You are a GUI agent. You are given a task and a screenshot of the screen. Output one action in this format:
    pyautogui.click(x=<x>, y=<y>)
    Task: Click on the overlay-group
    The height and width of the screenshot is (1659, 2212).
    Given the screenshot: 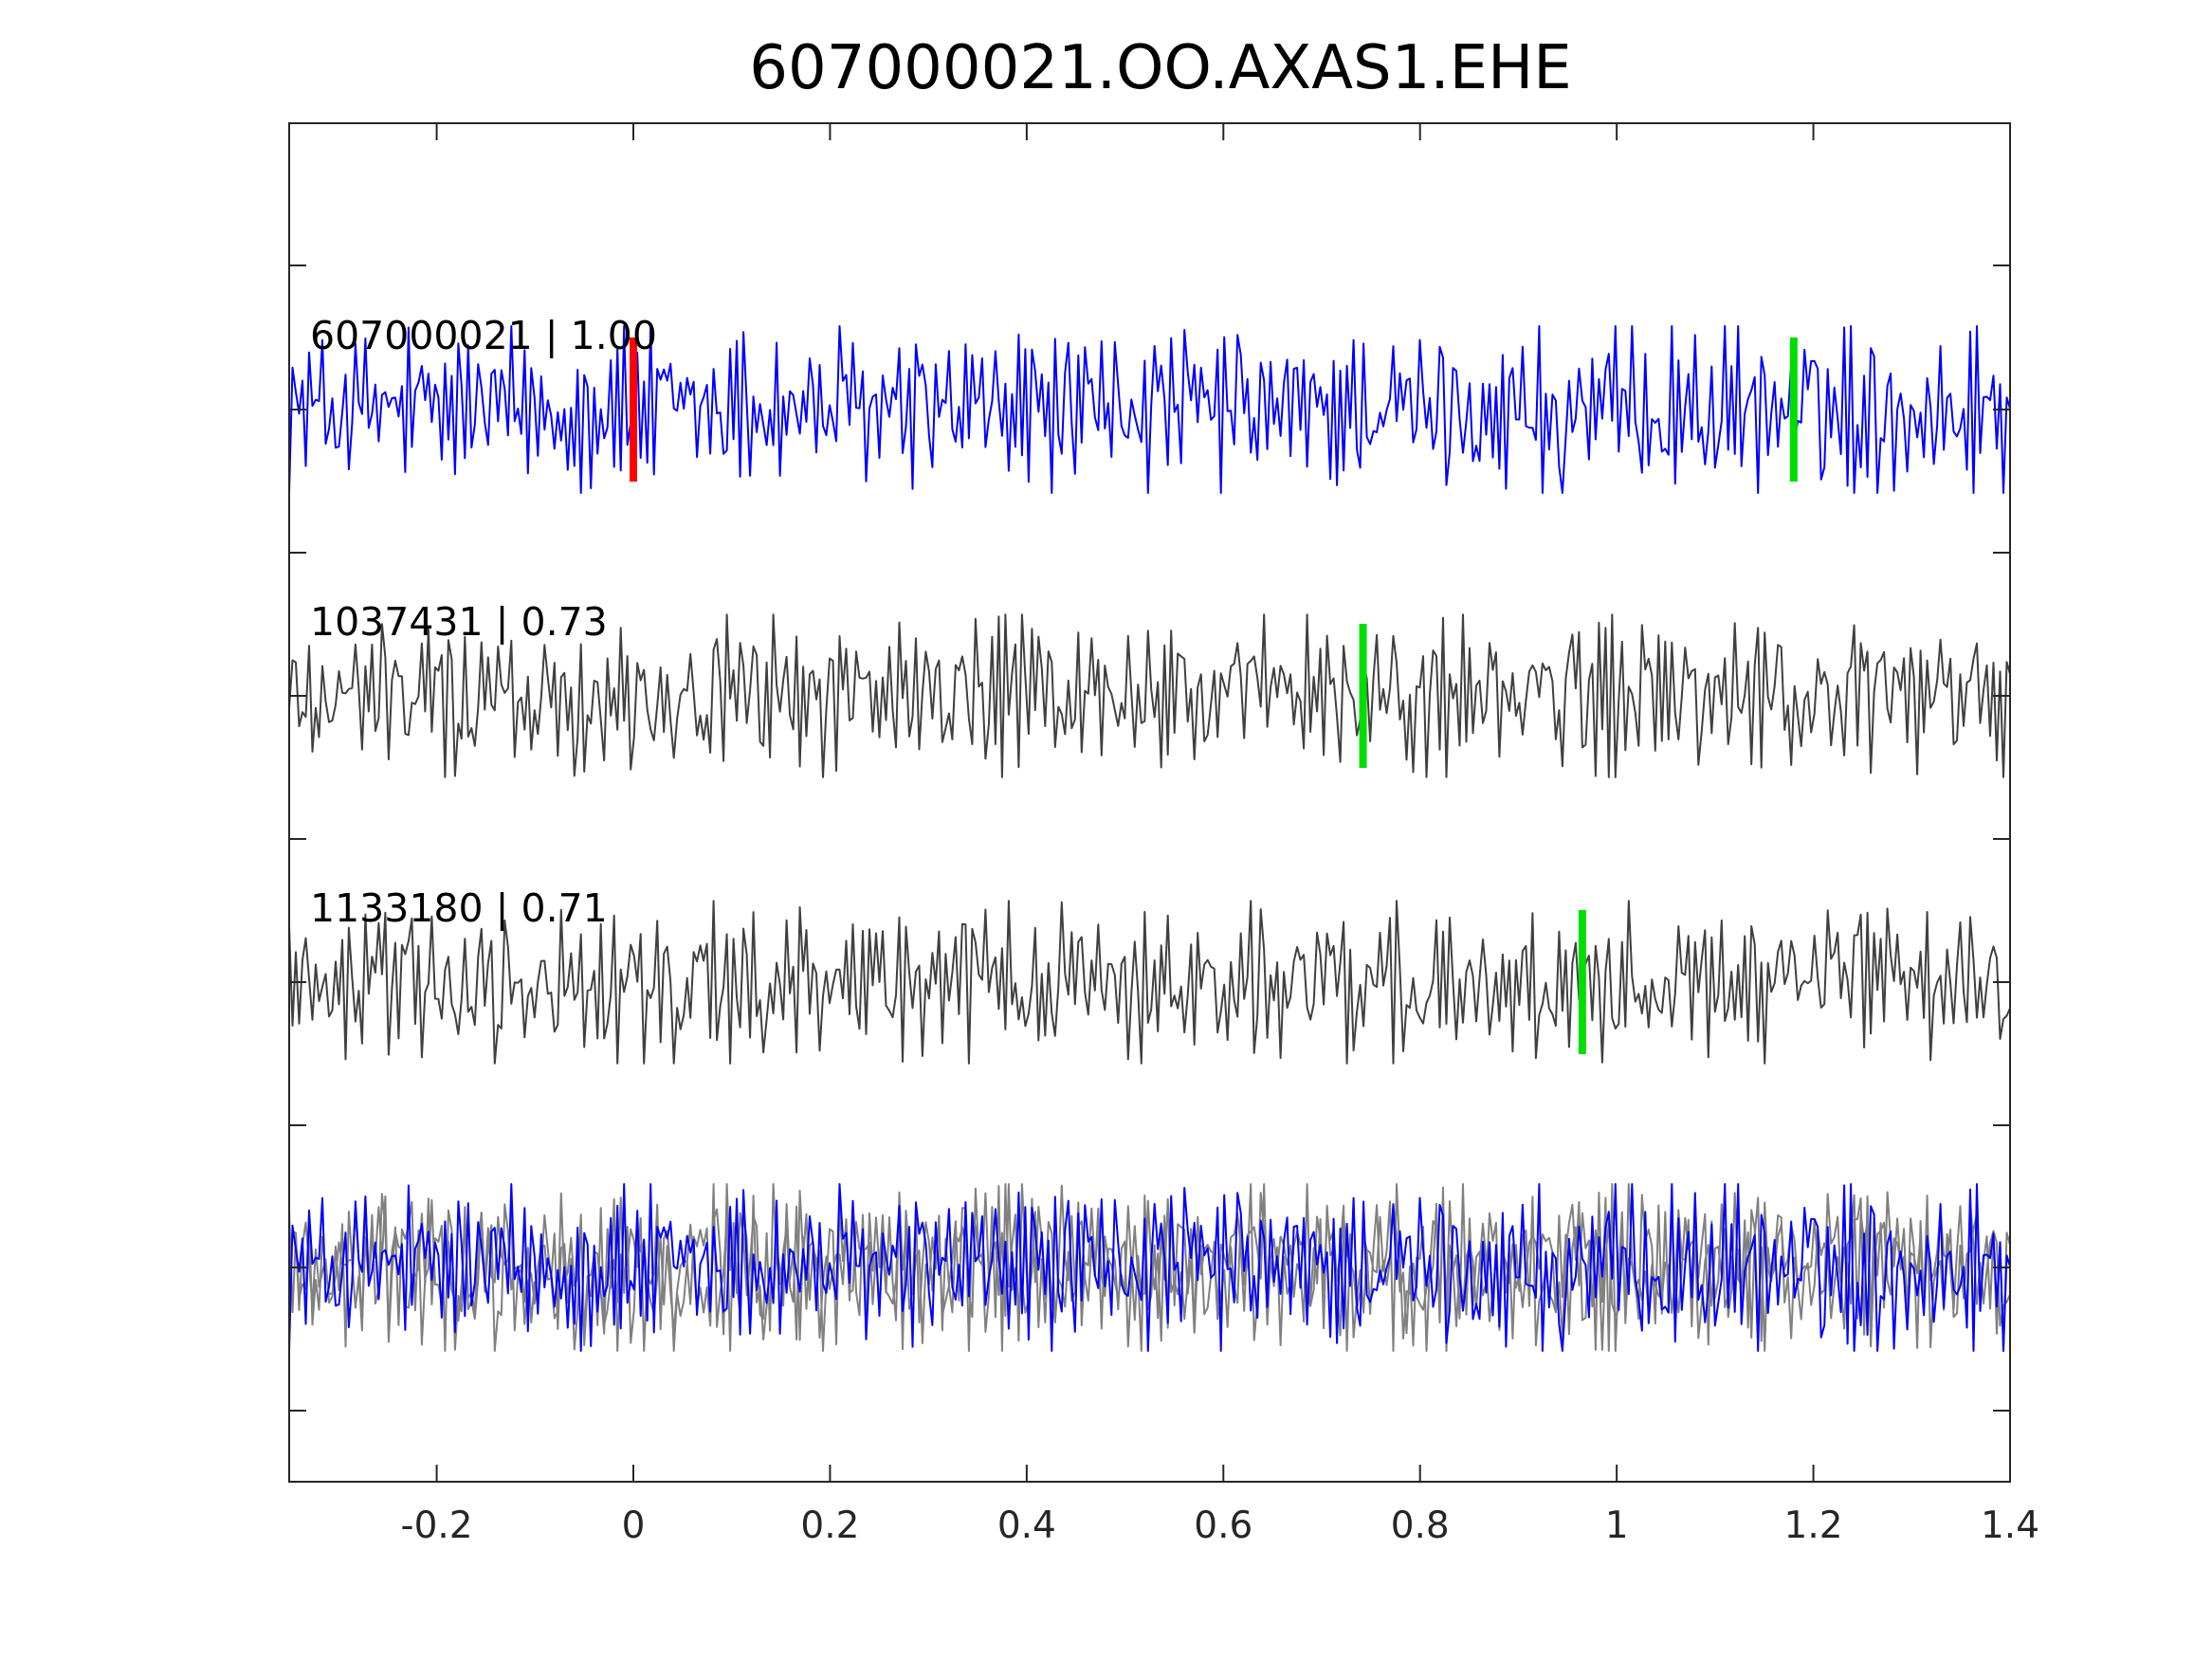 What is the action you would take?
    pyautogui.click(x=1149, y=1267)
    